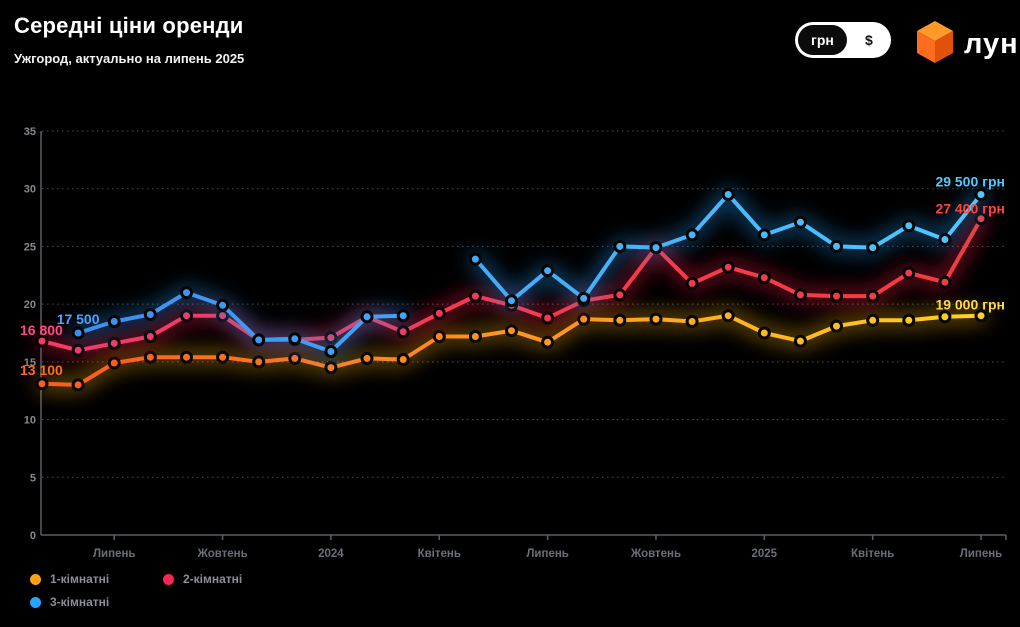 This screenshot has height=627, width=1020. Describe the element at coordinates (129, 25) in the screenshot. I see `page-title: Середні ціни оренди` at that location.